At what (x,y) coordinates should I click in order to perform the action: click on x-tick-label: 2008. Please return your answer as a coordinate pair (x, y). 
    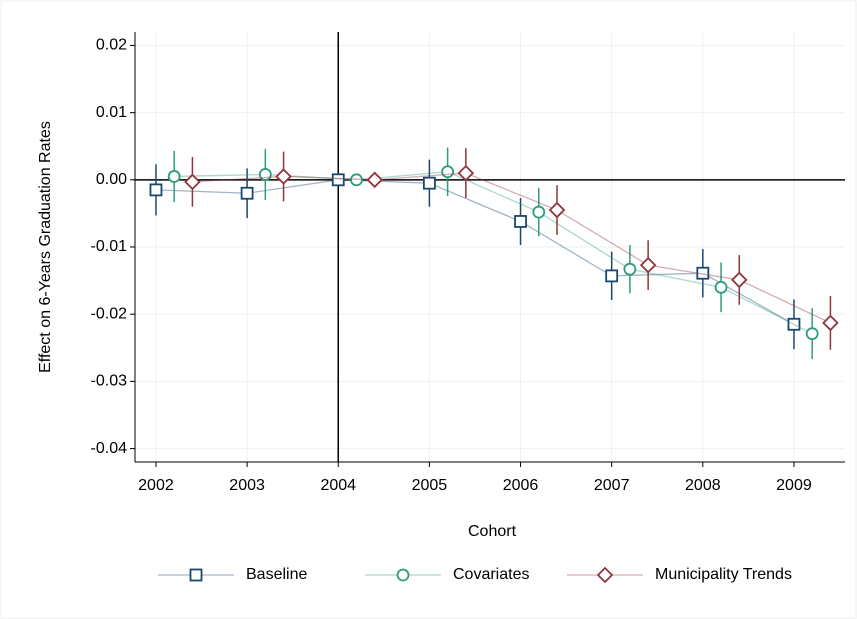
    Looking at the image, I should click on (703, 485).